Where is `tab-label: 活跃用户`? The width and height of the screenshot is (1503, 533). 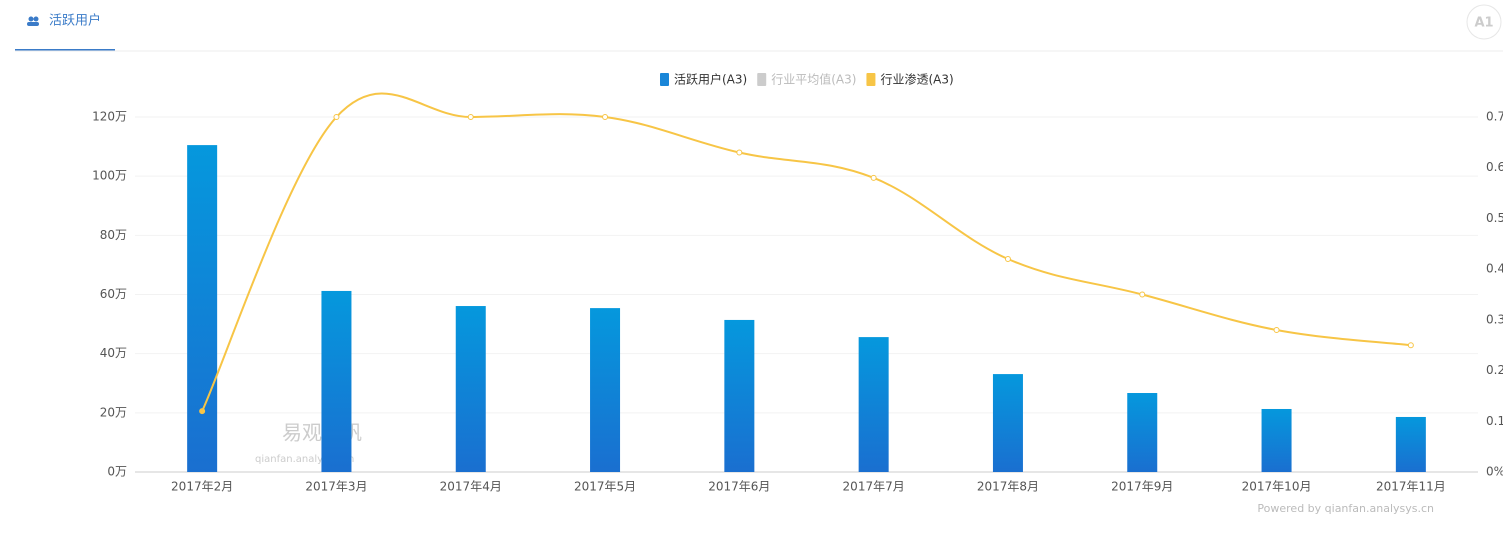
tab-label: 活跃用户 is located at coordinates (75, 21).